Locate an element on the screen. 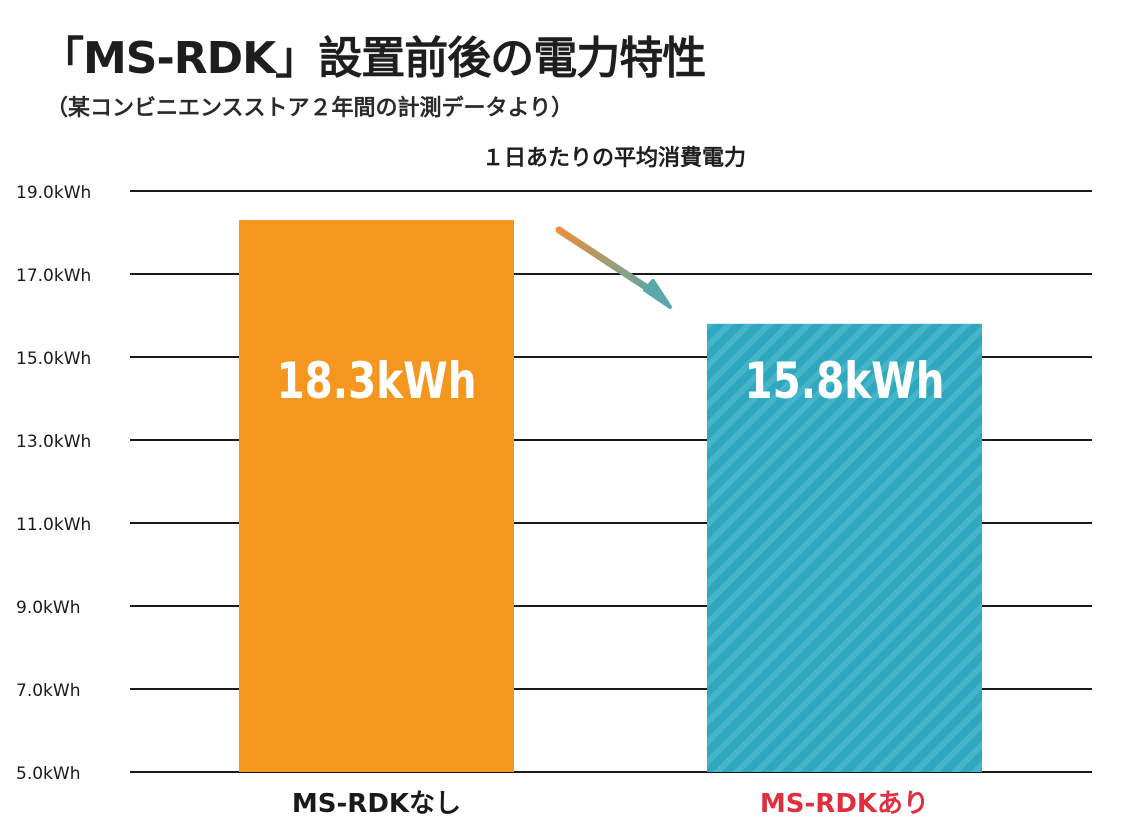 The width and height of the screenshot is (1134, 840). arrow-head is located at coordinates (657, 294).